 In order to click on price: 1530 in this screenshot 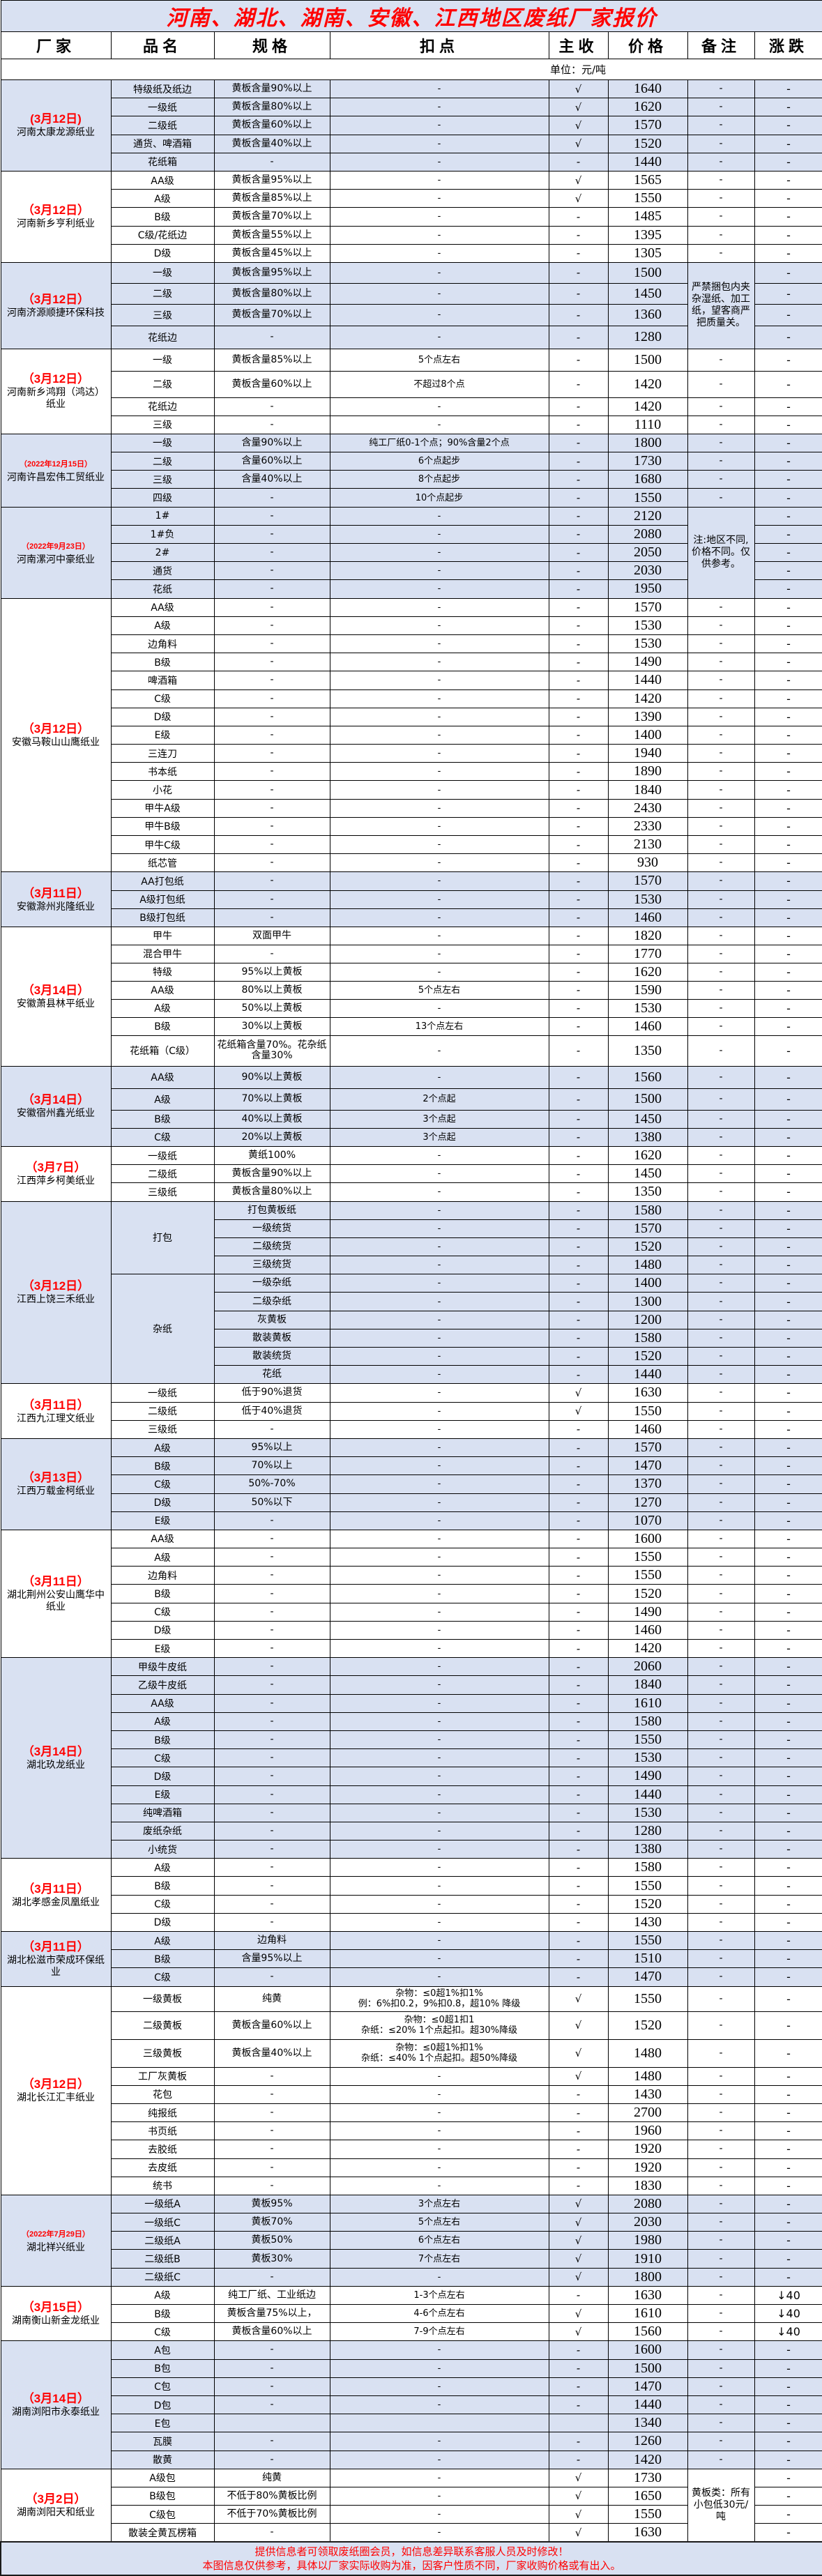, I will do `click(647, 1758)`.